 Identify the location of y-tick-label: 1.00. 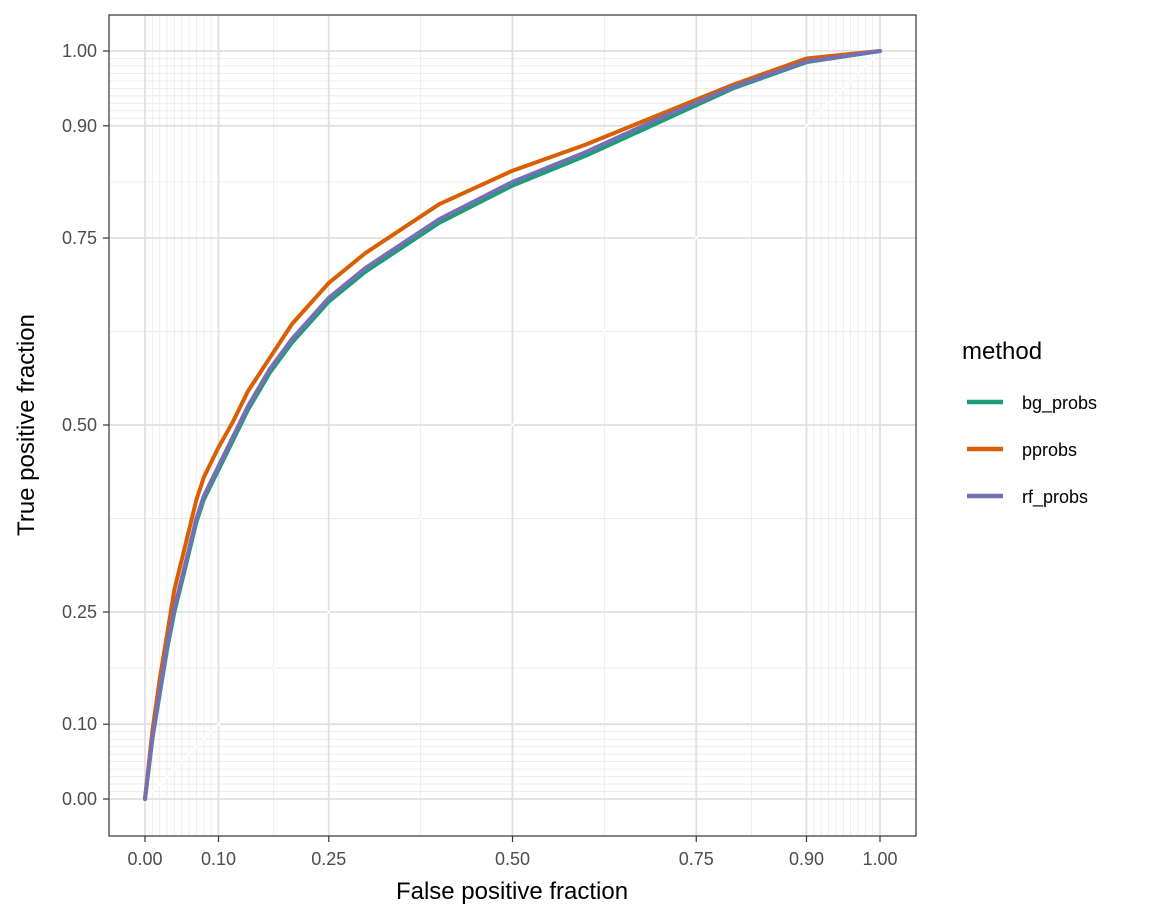
(79, 51).